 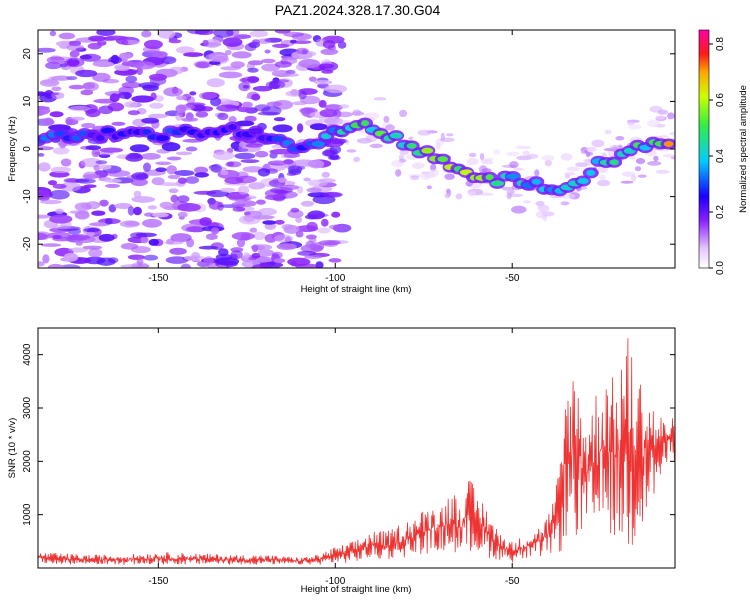 What do you see at coordinates (720, 44) in the screenshot?
I see `colorbar-tick-label: 0.8` at bounding box center [720, 44].